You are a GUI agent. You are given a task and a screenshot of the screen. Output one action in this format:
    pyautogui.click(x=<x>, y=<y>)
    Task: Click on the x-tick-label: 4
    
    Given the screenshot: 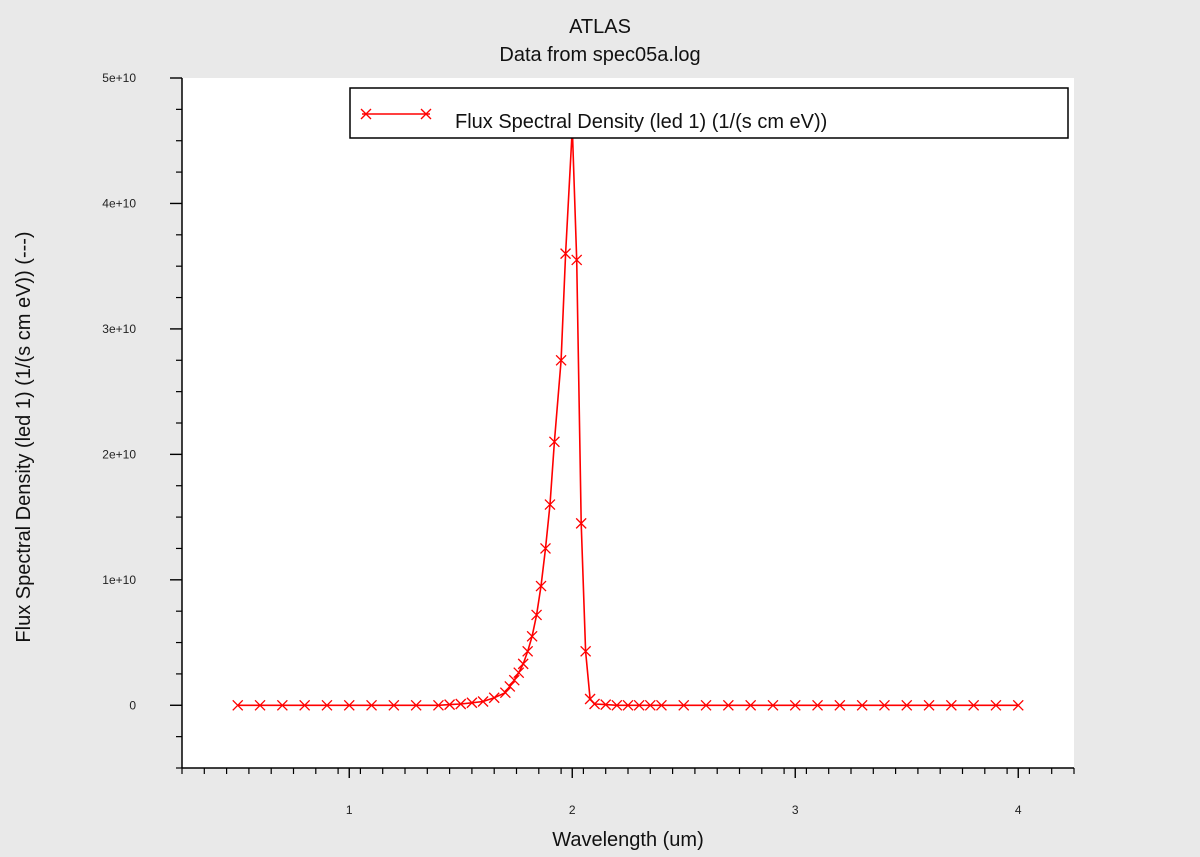 What is the action you would take?
    pyautogui.click(x=1018, y=810)
    